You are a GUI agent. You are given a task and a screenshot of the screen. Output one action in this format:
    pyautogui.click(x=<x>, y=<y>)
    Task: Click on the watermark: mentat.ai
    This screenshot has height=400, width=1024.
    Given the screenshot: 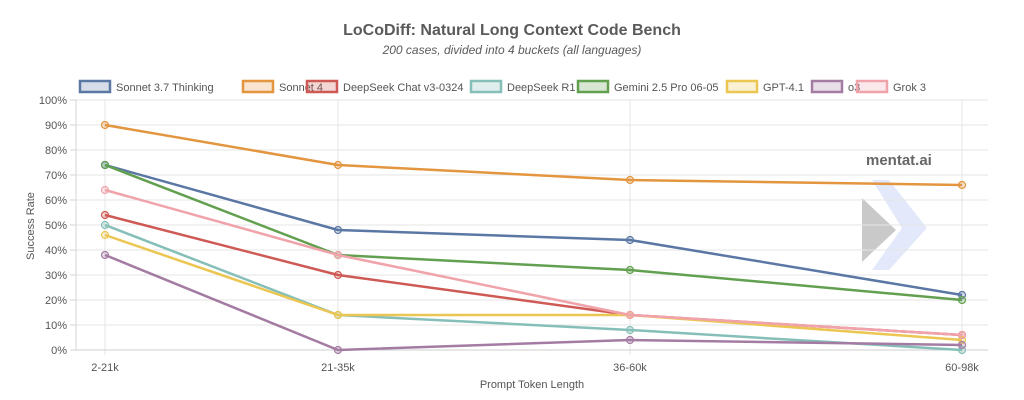 What is the action you would take?
    pyautogui.click(x=897, y=211)
    